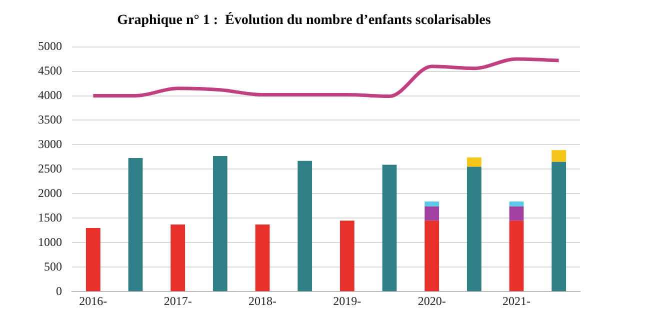 The width and height of the screenshot is (648, 320). What do you see at coordinates (50, 70) in the screenshot?
I see `y-tick-label: 4500` at bounding box center [50, 70].